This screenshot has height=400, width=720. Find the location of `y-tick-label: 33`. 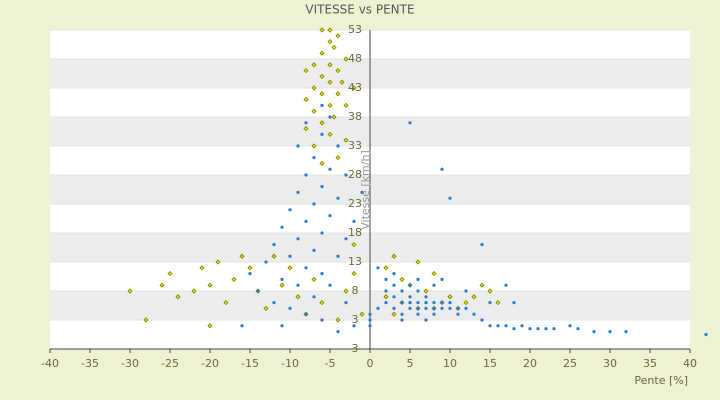

y-tick-label: 33 is located at coordinates (355, 145).